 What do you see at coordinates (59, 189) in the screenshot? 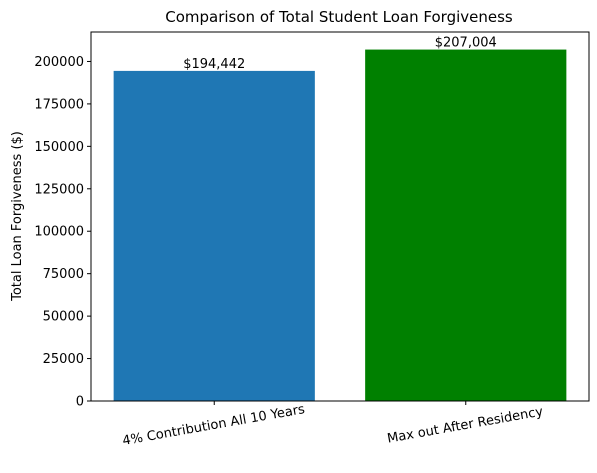
I see `y-tick-label-5: 125000` at bounding box center [59, 189].